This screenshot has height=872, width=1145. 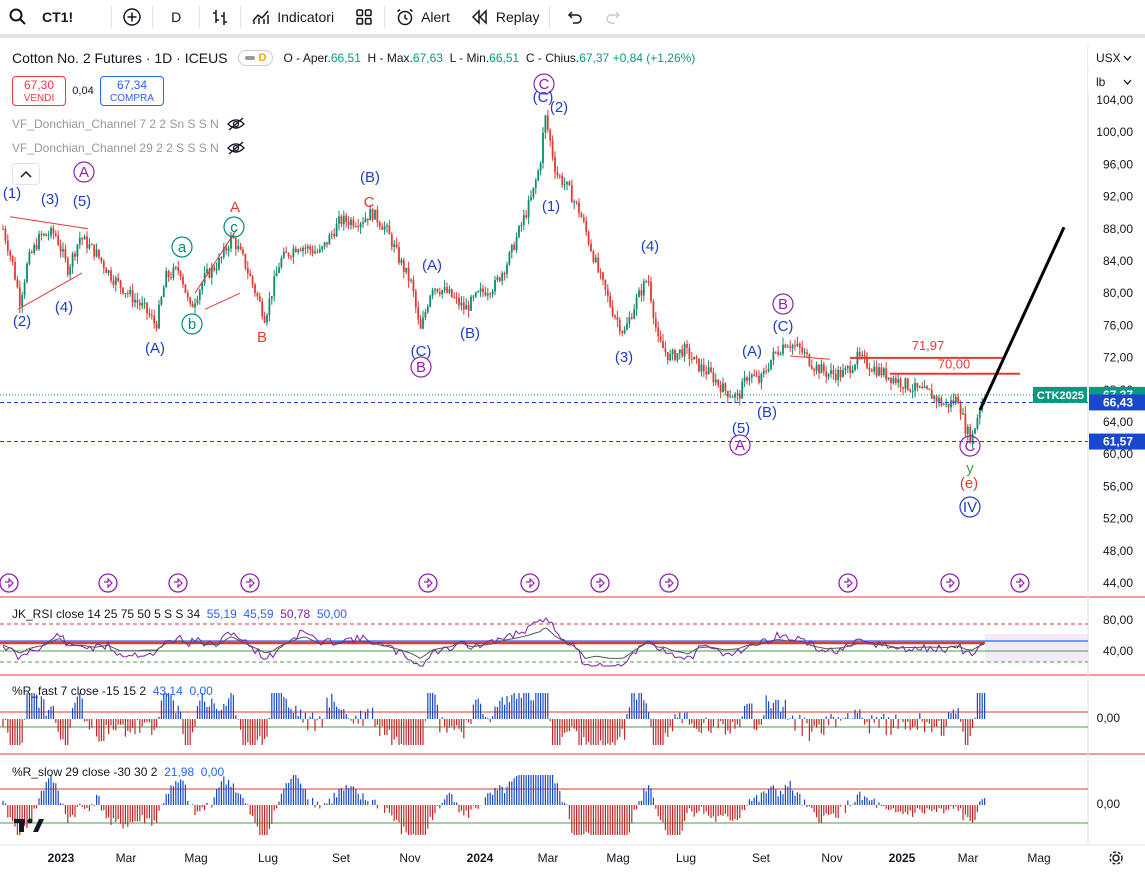 I want to click on alert-button: Alert, so click(x=422, y=18).